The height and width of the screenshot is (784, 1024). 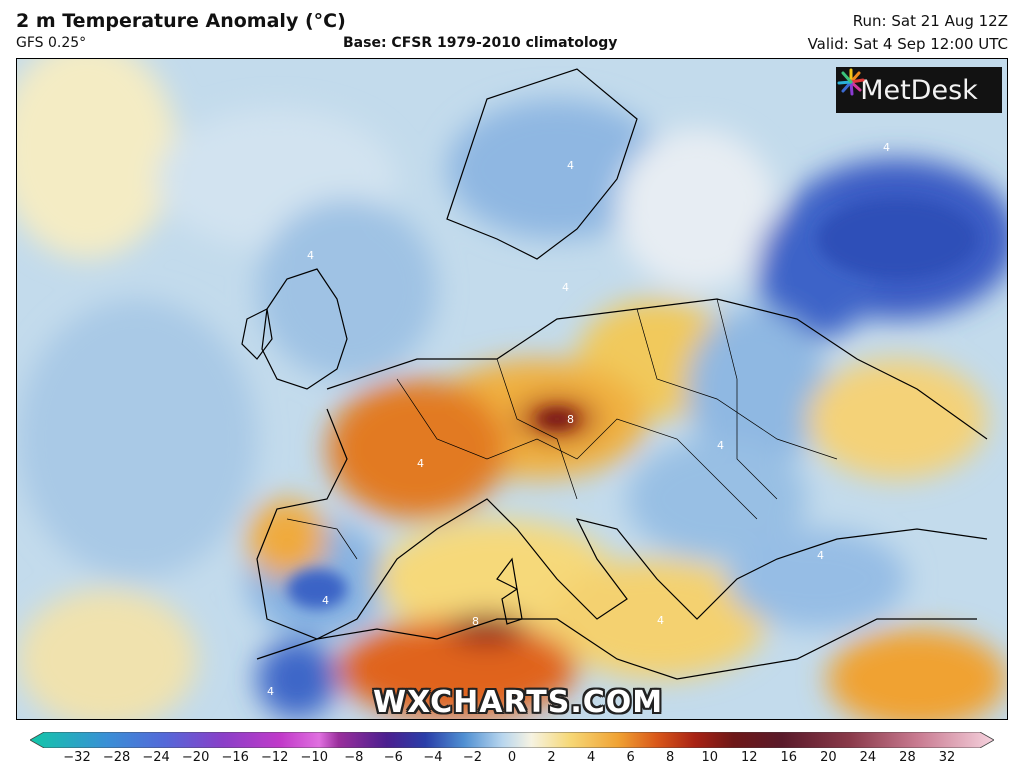 I want to click on colorbar-tick-label: −32, so click(x=77, y=757).